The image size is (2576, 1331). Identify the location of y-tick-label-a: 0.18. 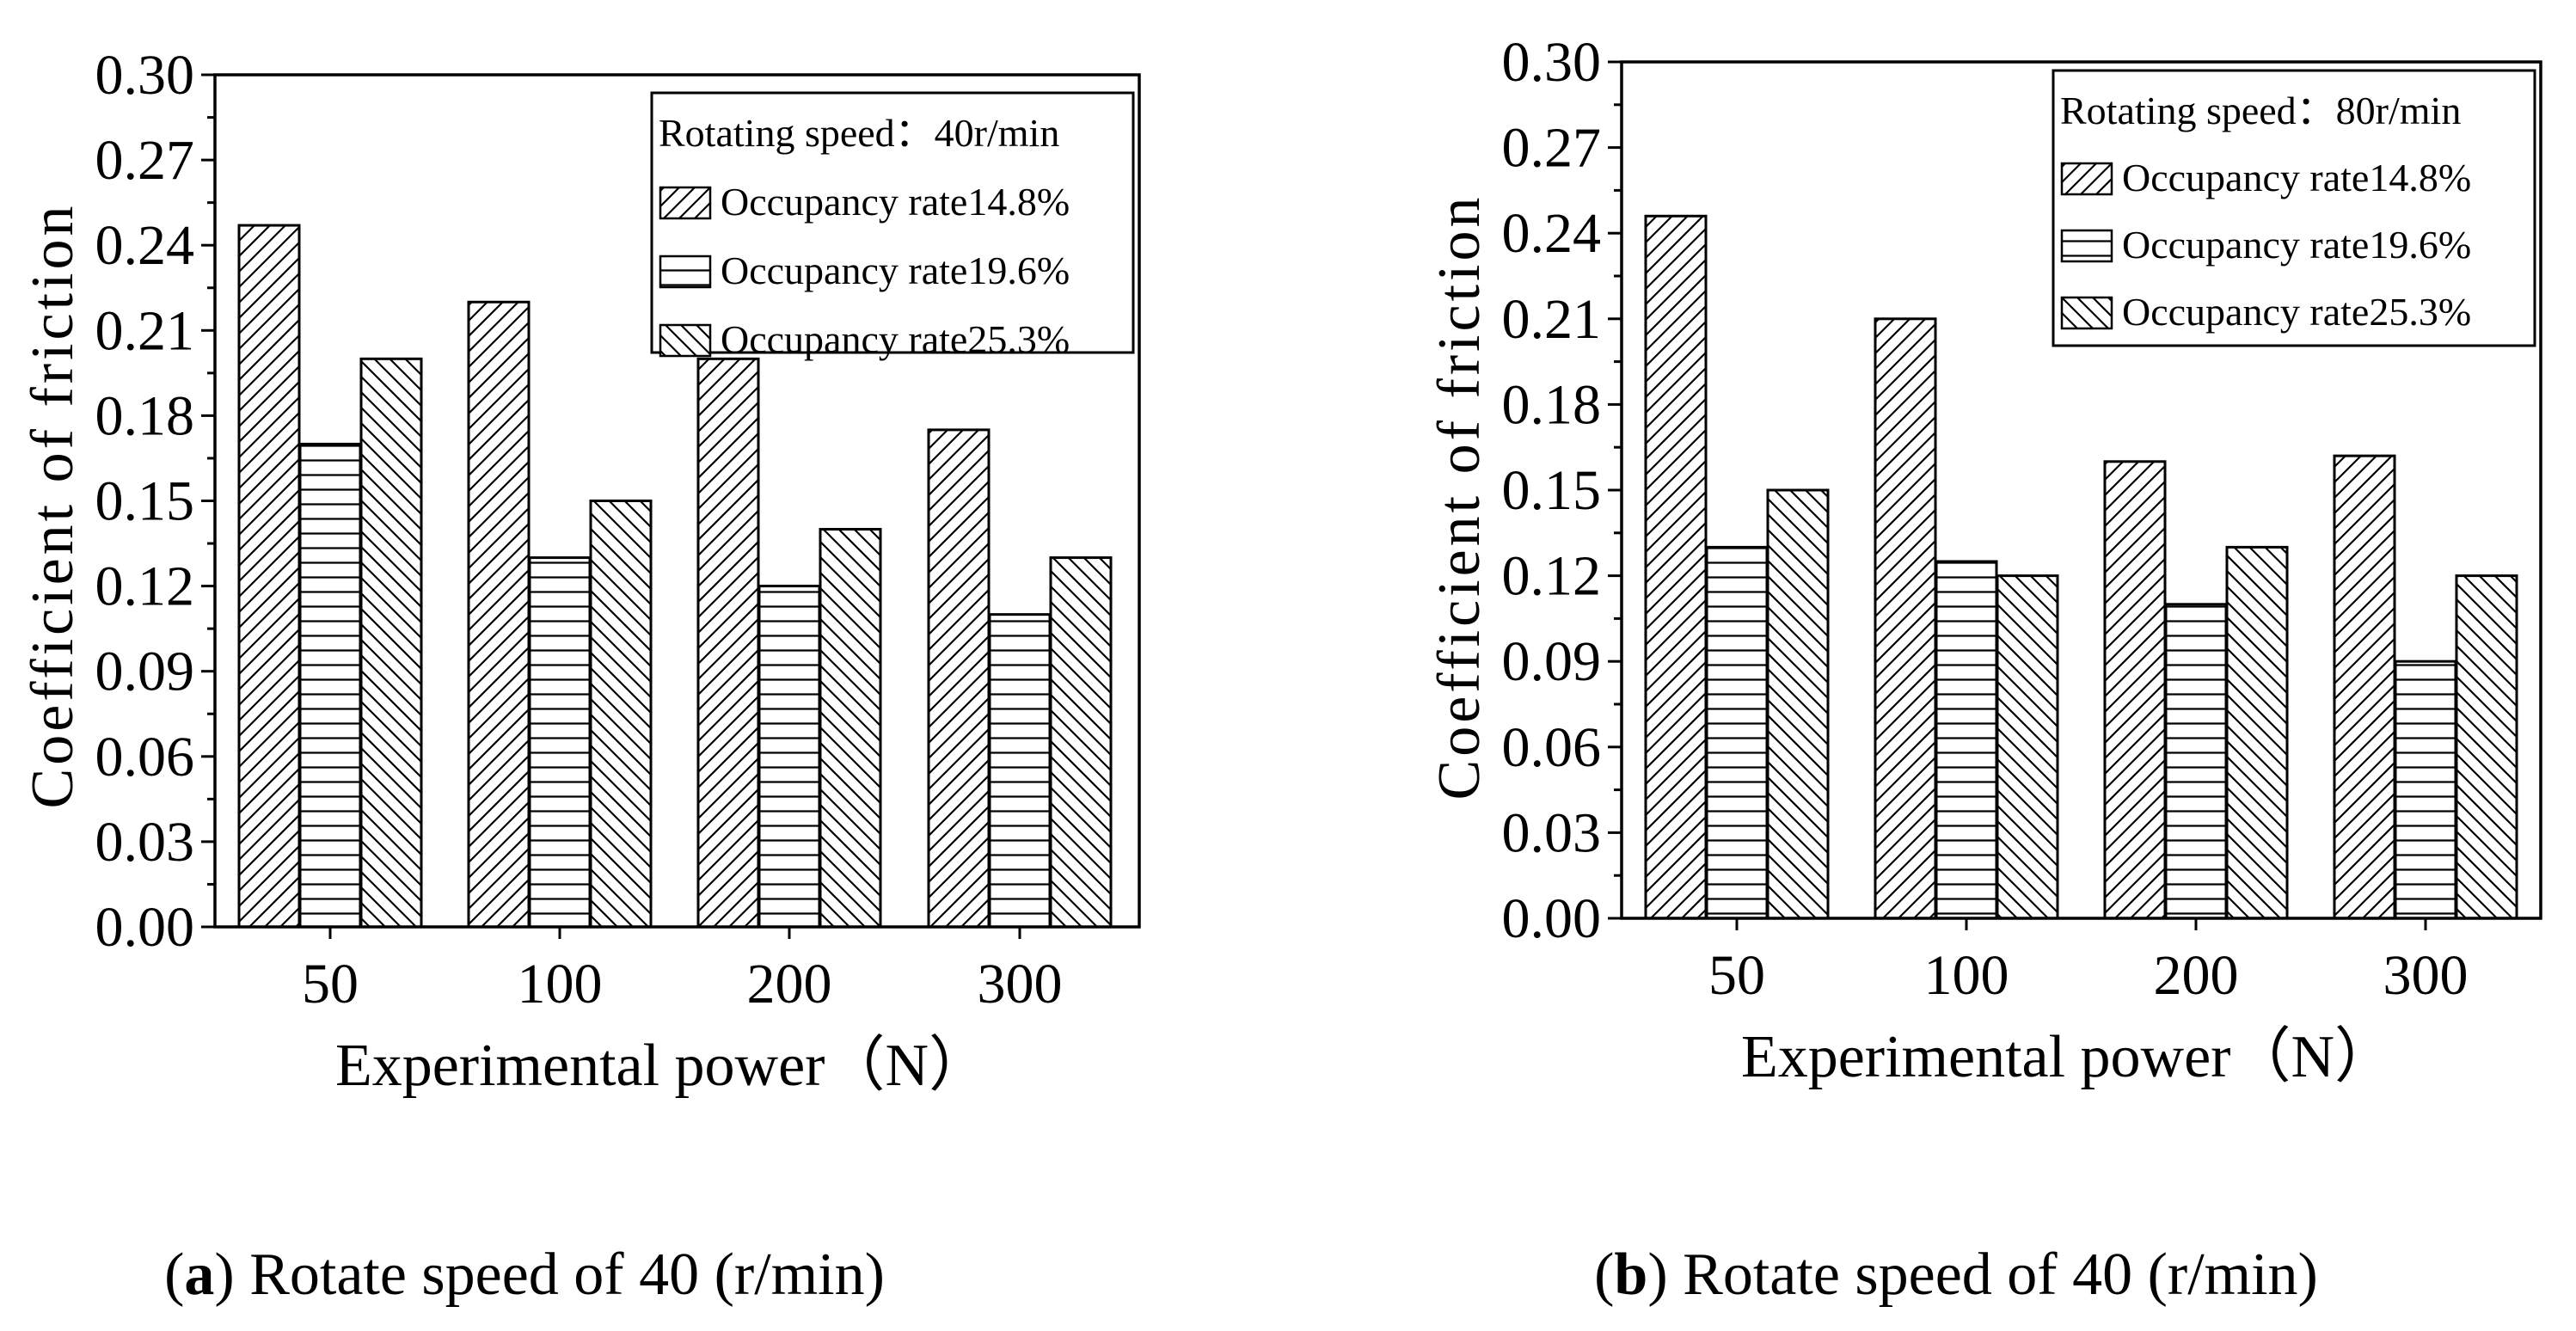
(145, 416).